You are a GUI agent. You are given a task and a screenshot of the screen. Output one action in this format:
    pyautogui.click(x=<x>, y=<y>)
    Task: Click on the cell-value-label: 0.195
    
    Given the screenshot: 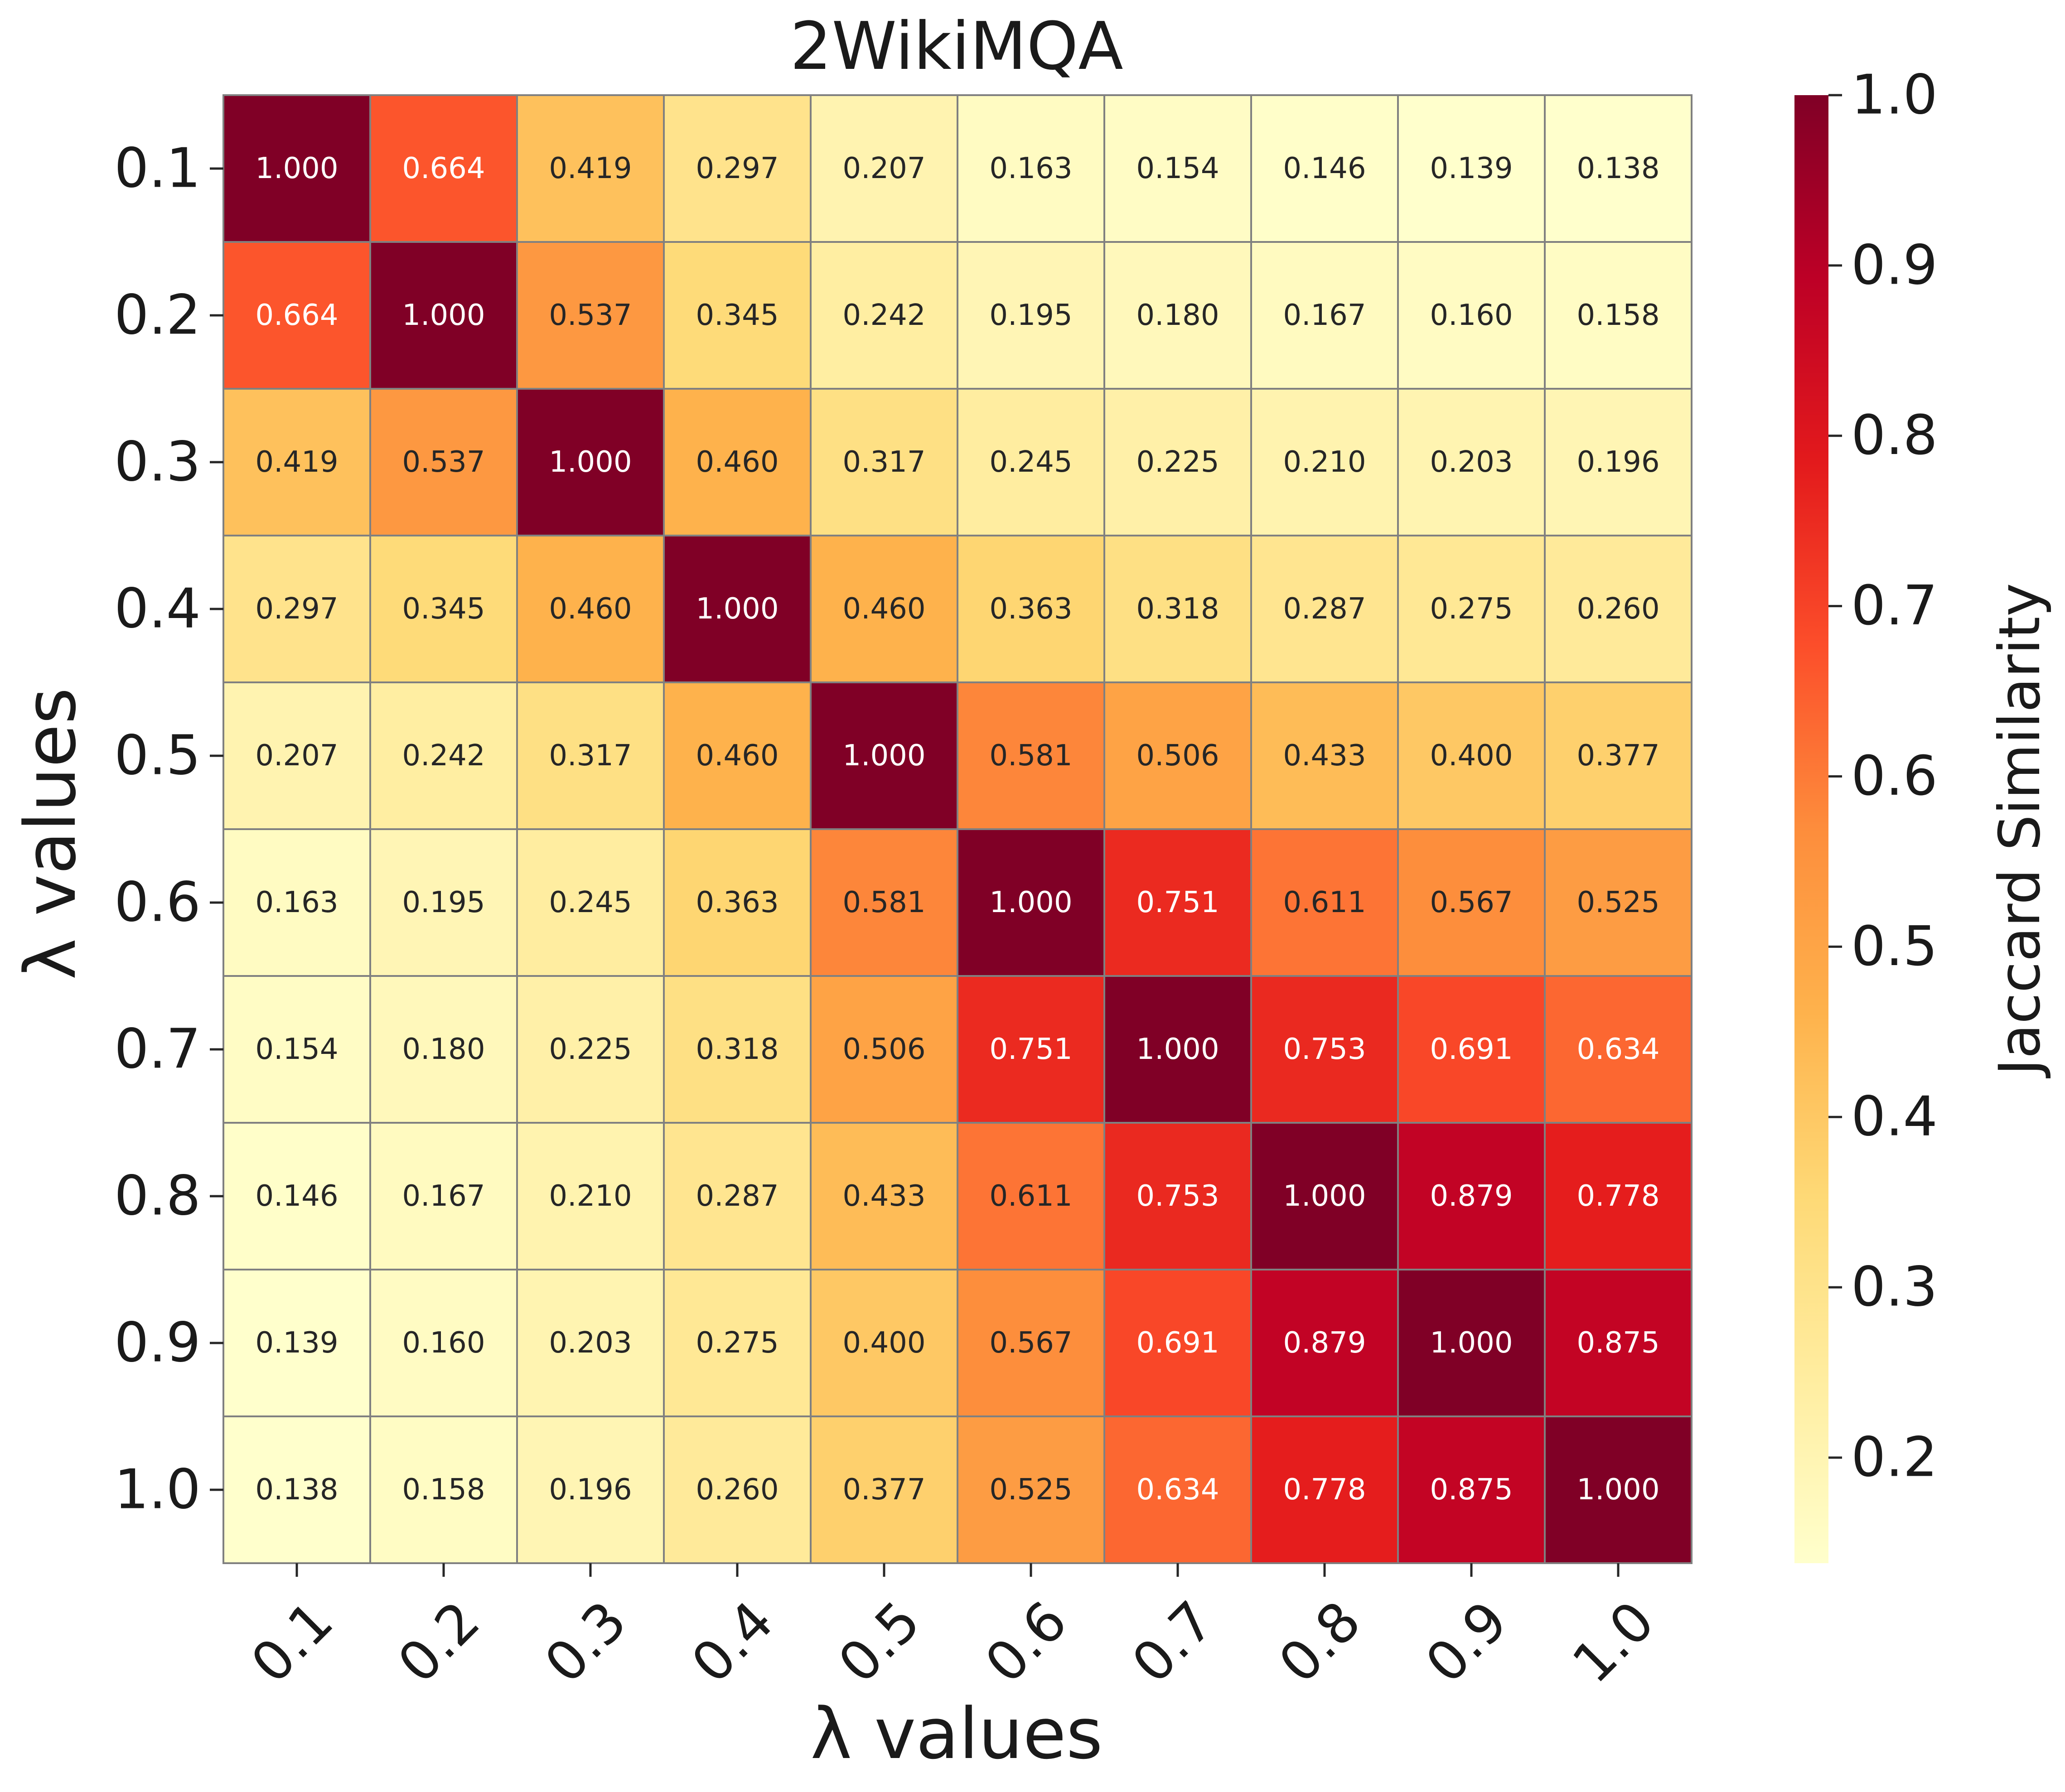 What is the action you would take?
    pyautogui.click(x=444, y=902)
    